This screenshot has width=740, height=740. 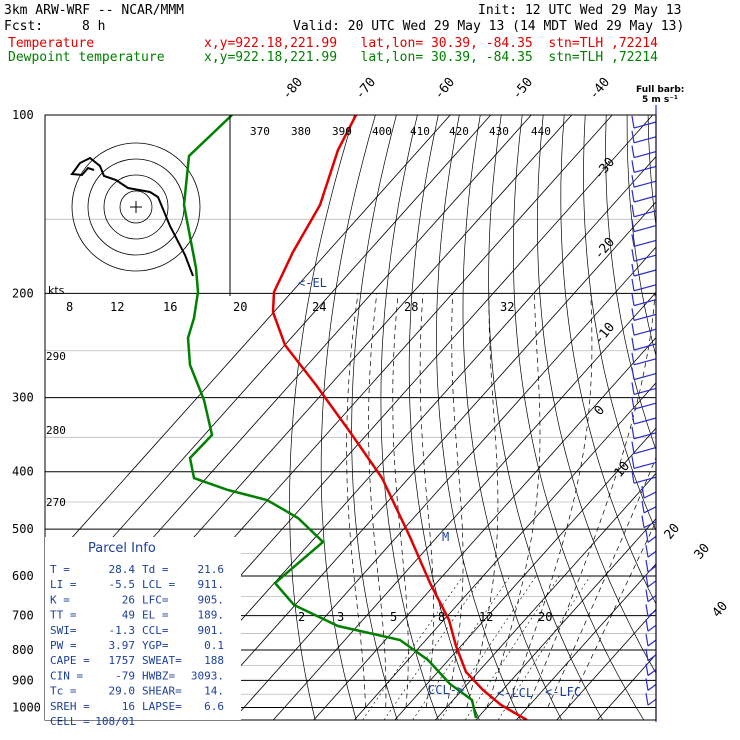 What do you see at coordinates (56, 430) in the screenshot?
I see `theta-e-label: 280` at bounding box center [56, 430].